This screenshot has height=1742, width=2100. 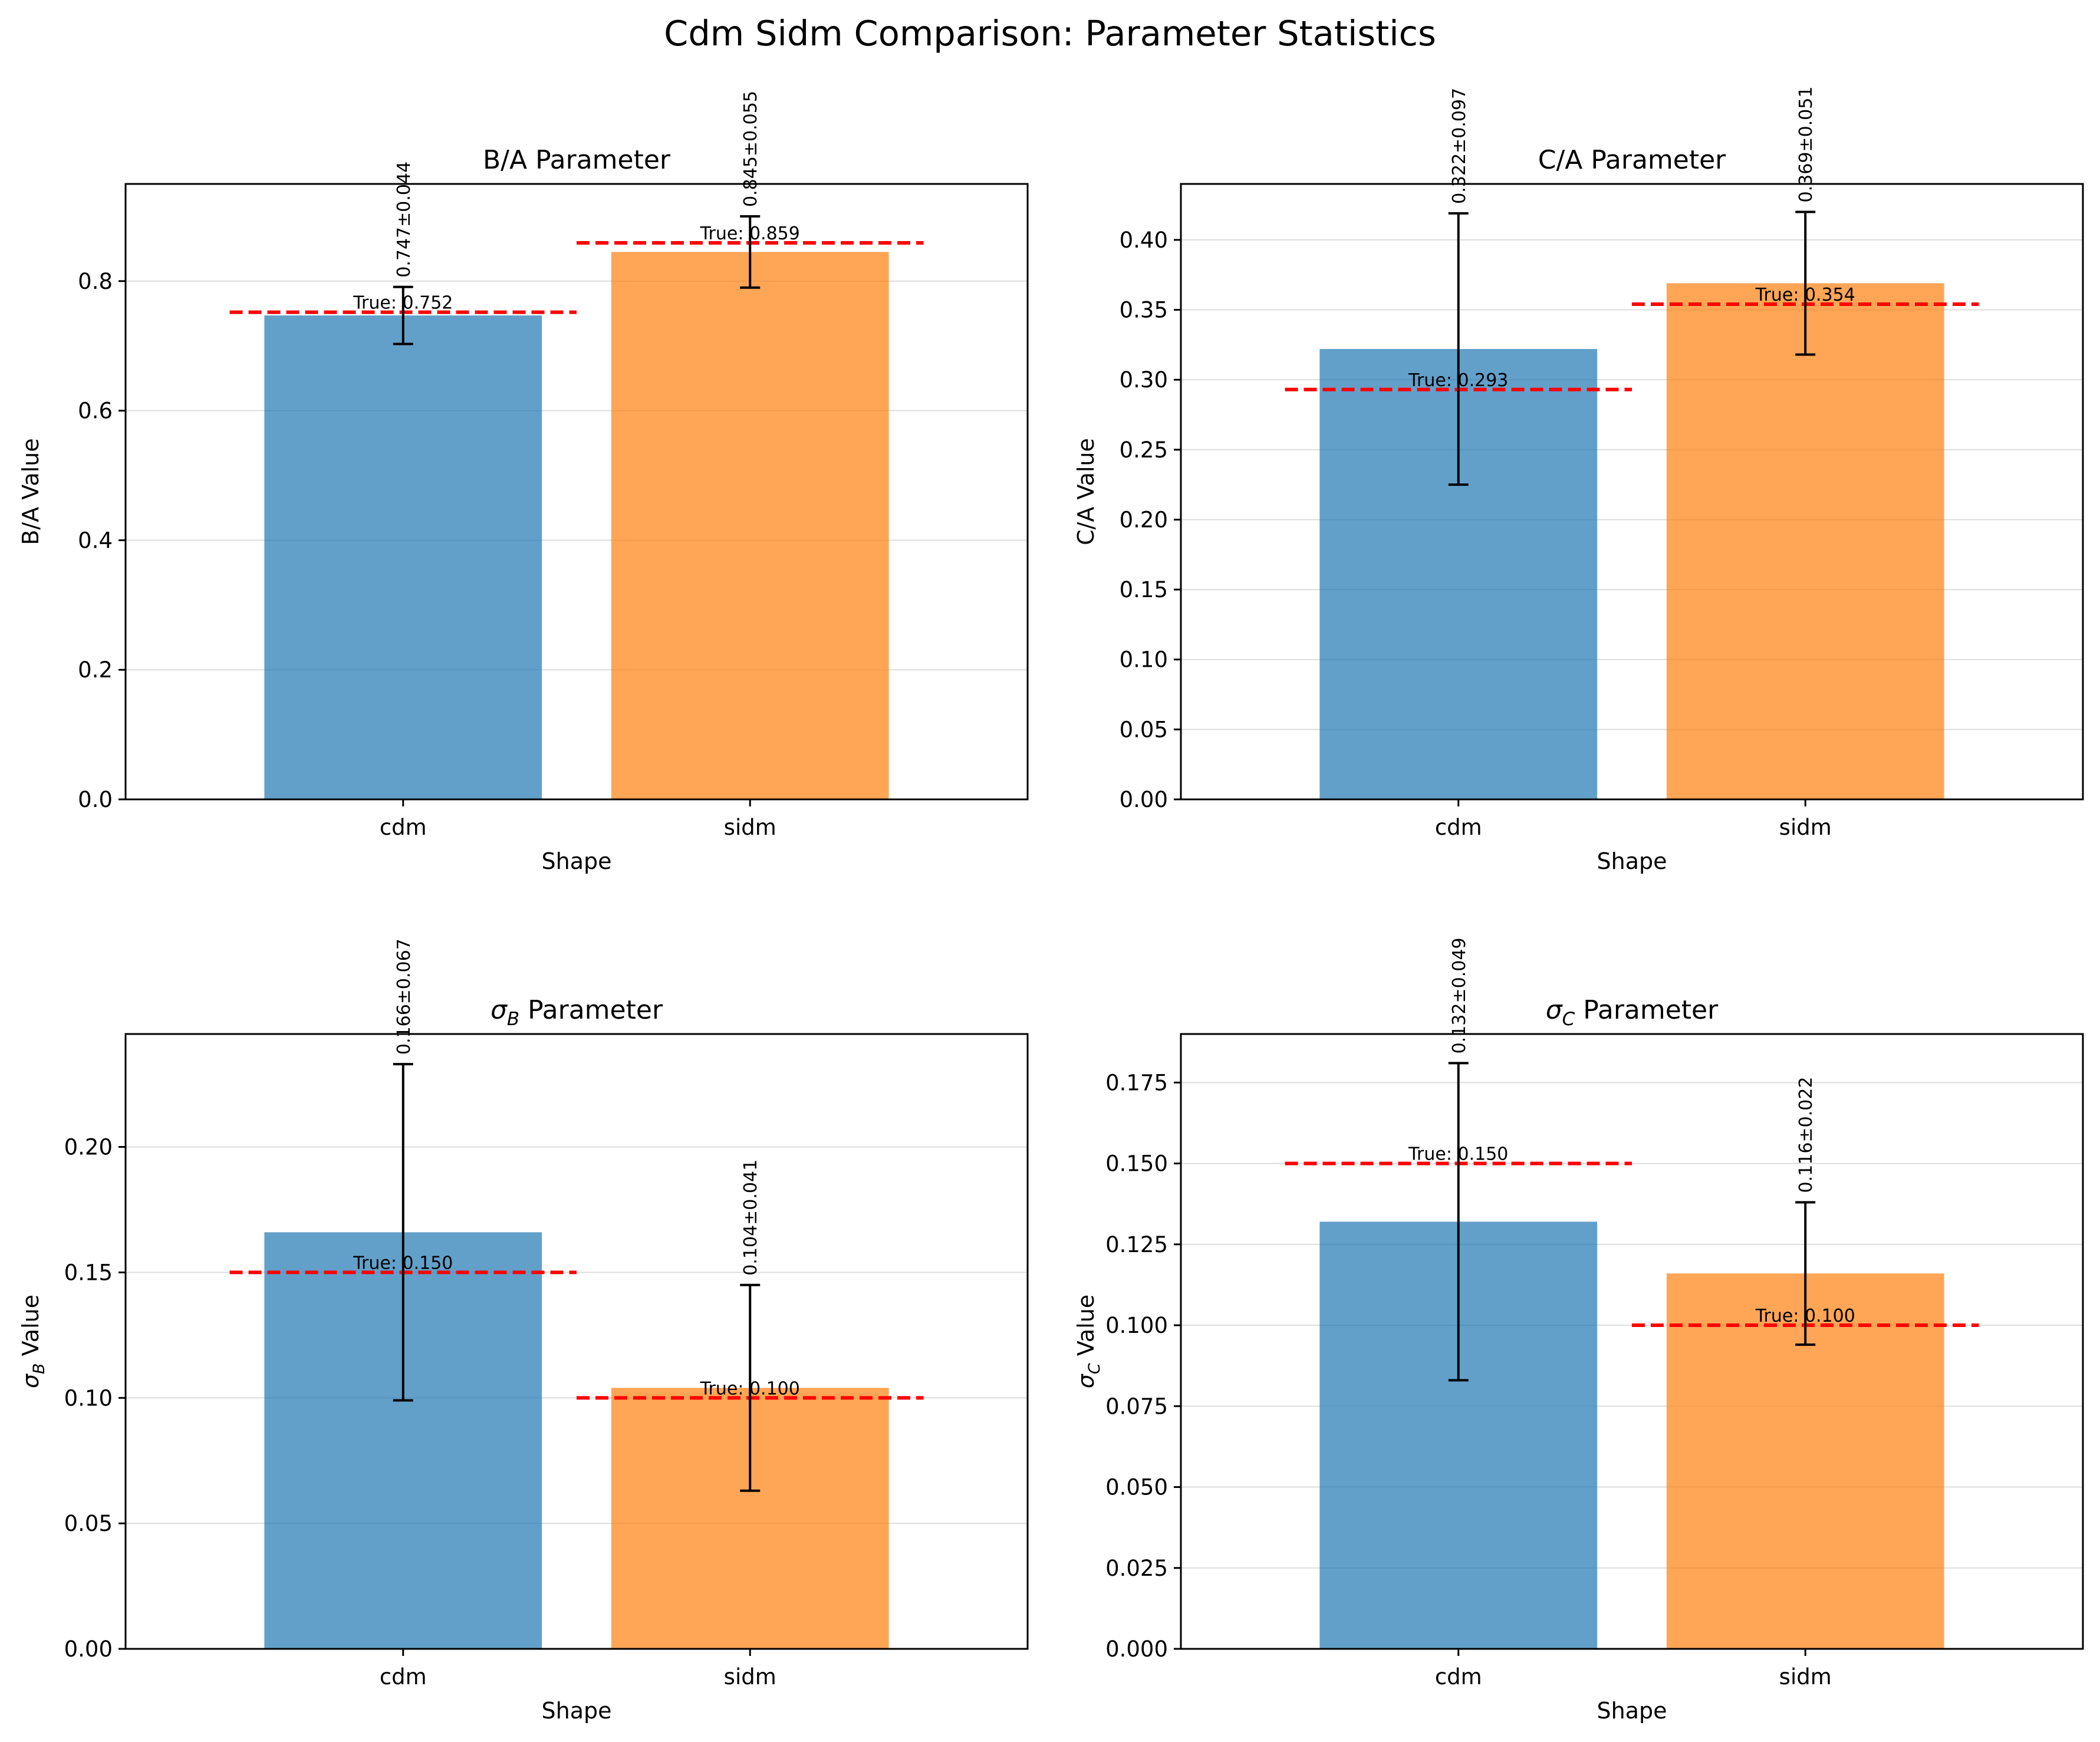 What do you see at coordinates (1137, 1245) in the screenshot?
I see `y-tick-label: 0.125` at bounding box center [1137, 1245].